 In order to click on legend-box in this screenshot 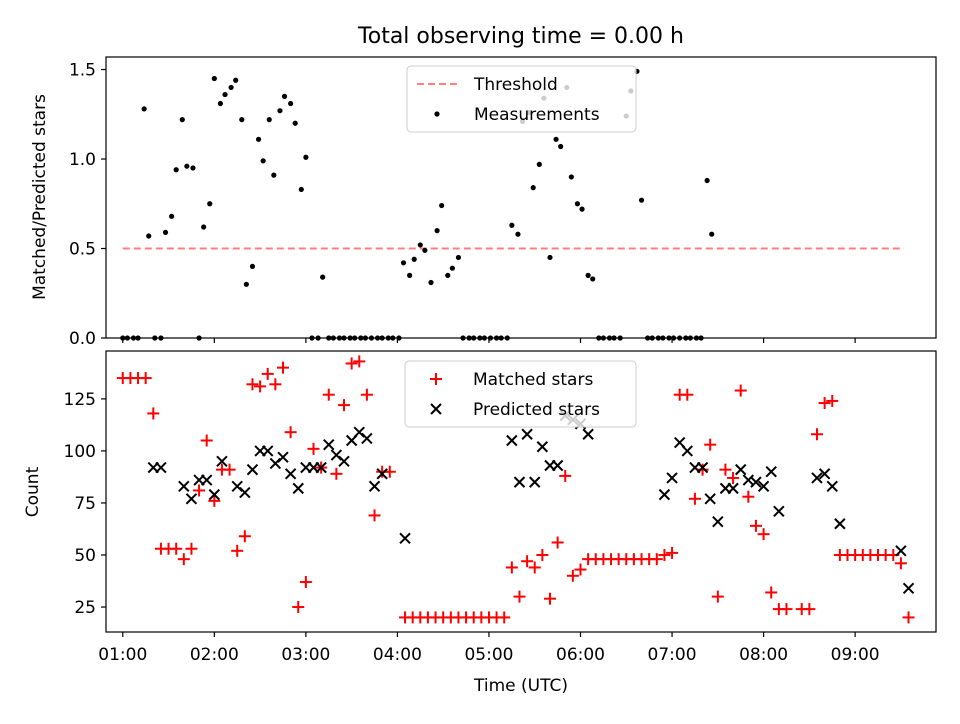, I will do `click(520, 394)`.